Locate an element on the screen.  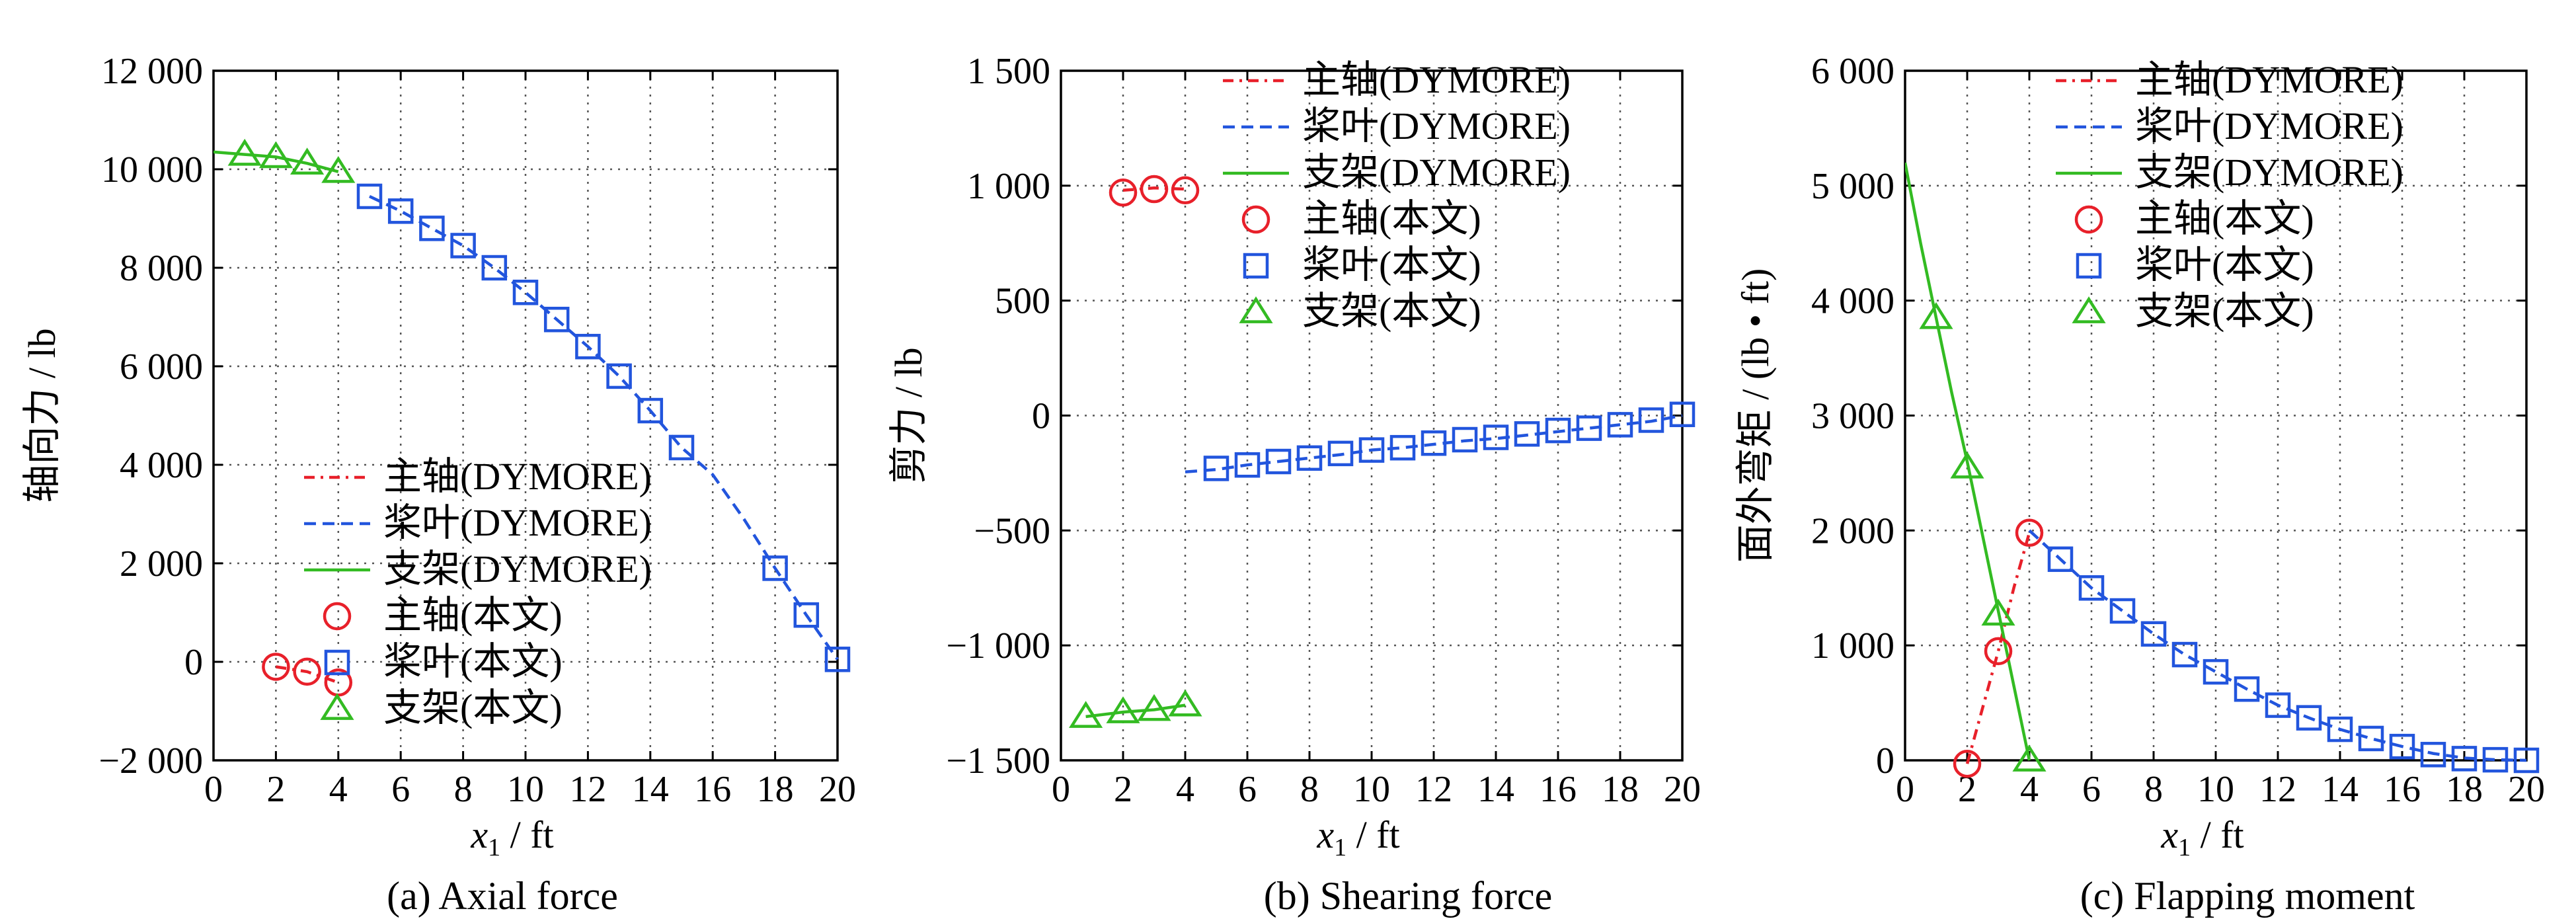
series-line-blade is located at coordinates (2277, 645).